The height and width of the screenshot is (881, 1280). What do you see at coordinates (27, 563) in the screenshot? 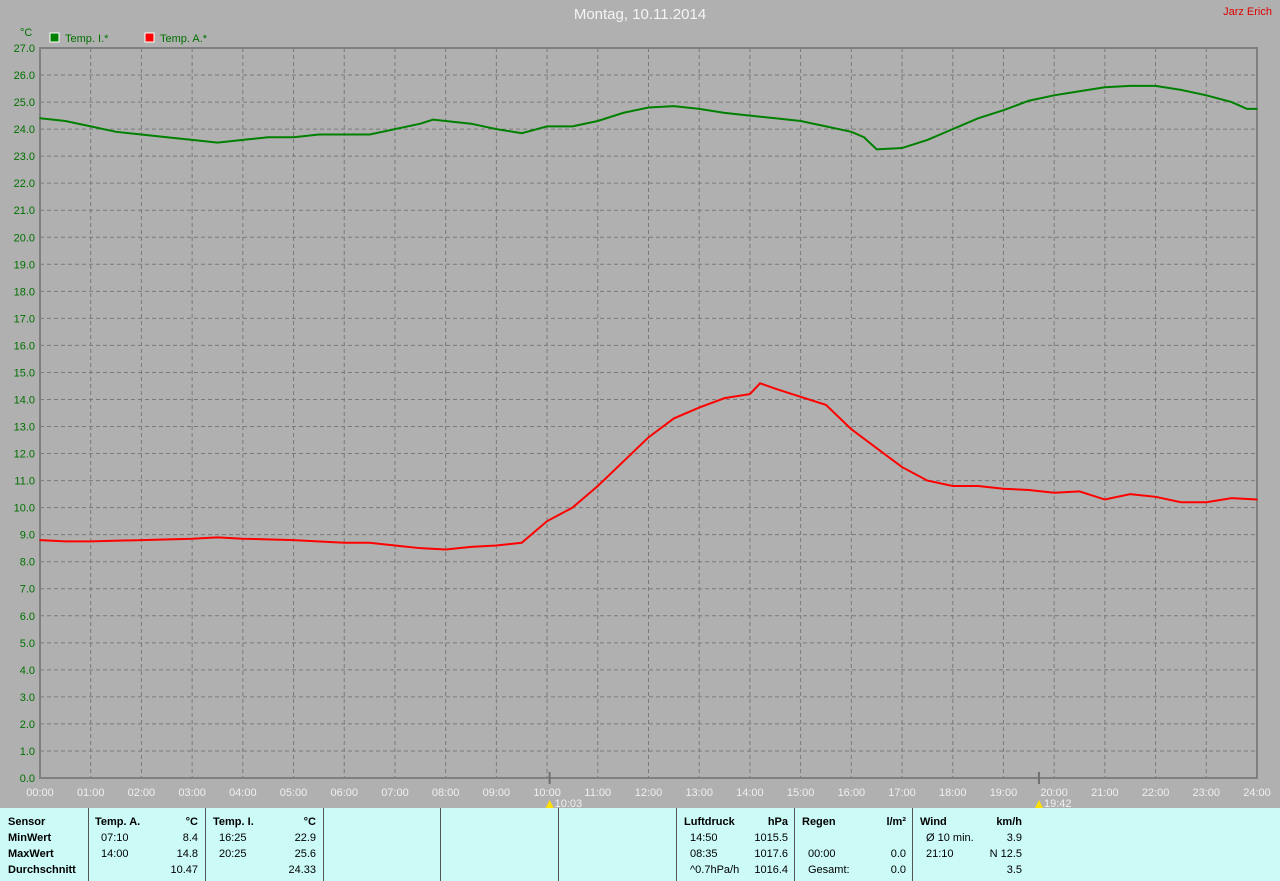
I see `y-tick-label: 8.0` at bounding box center [27, 563].